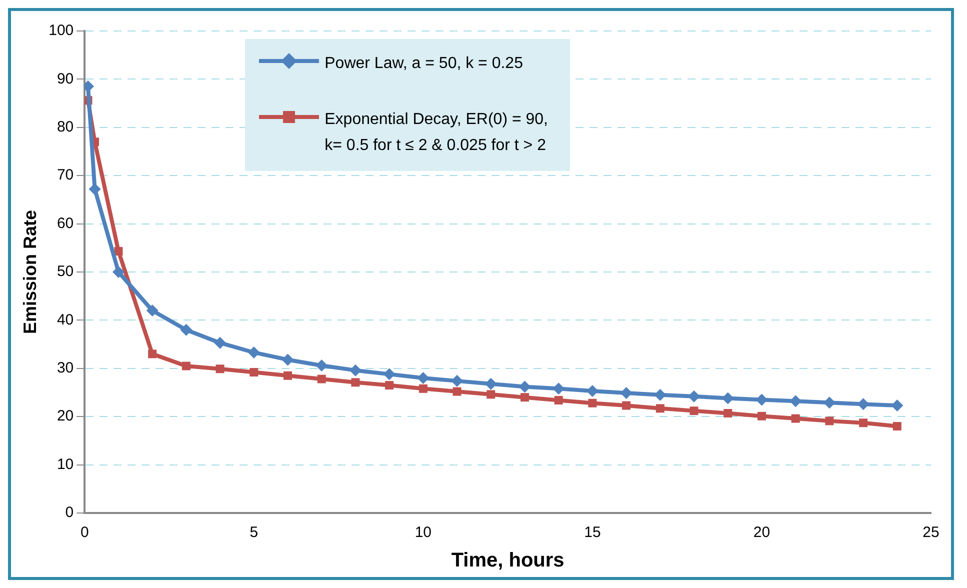 The image size is (967, 588). Describe the element at coordinates (436, 133) in the screenshot. I see `legend-label: Exponential Decay, ER(0) = 90, k= 0.5 for t ≤ 2 & 0.025 for t > 2` at that location.